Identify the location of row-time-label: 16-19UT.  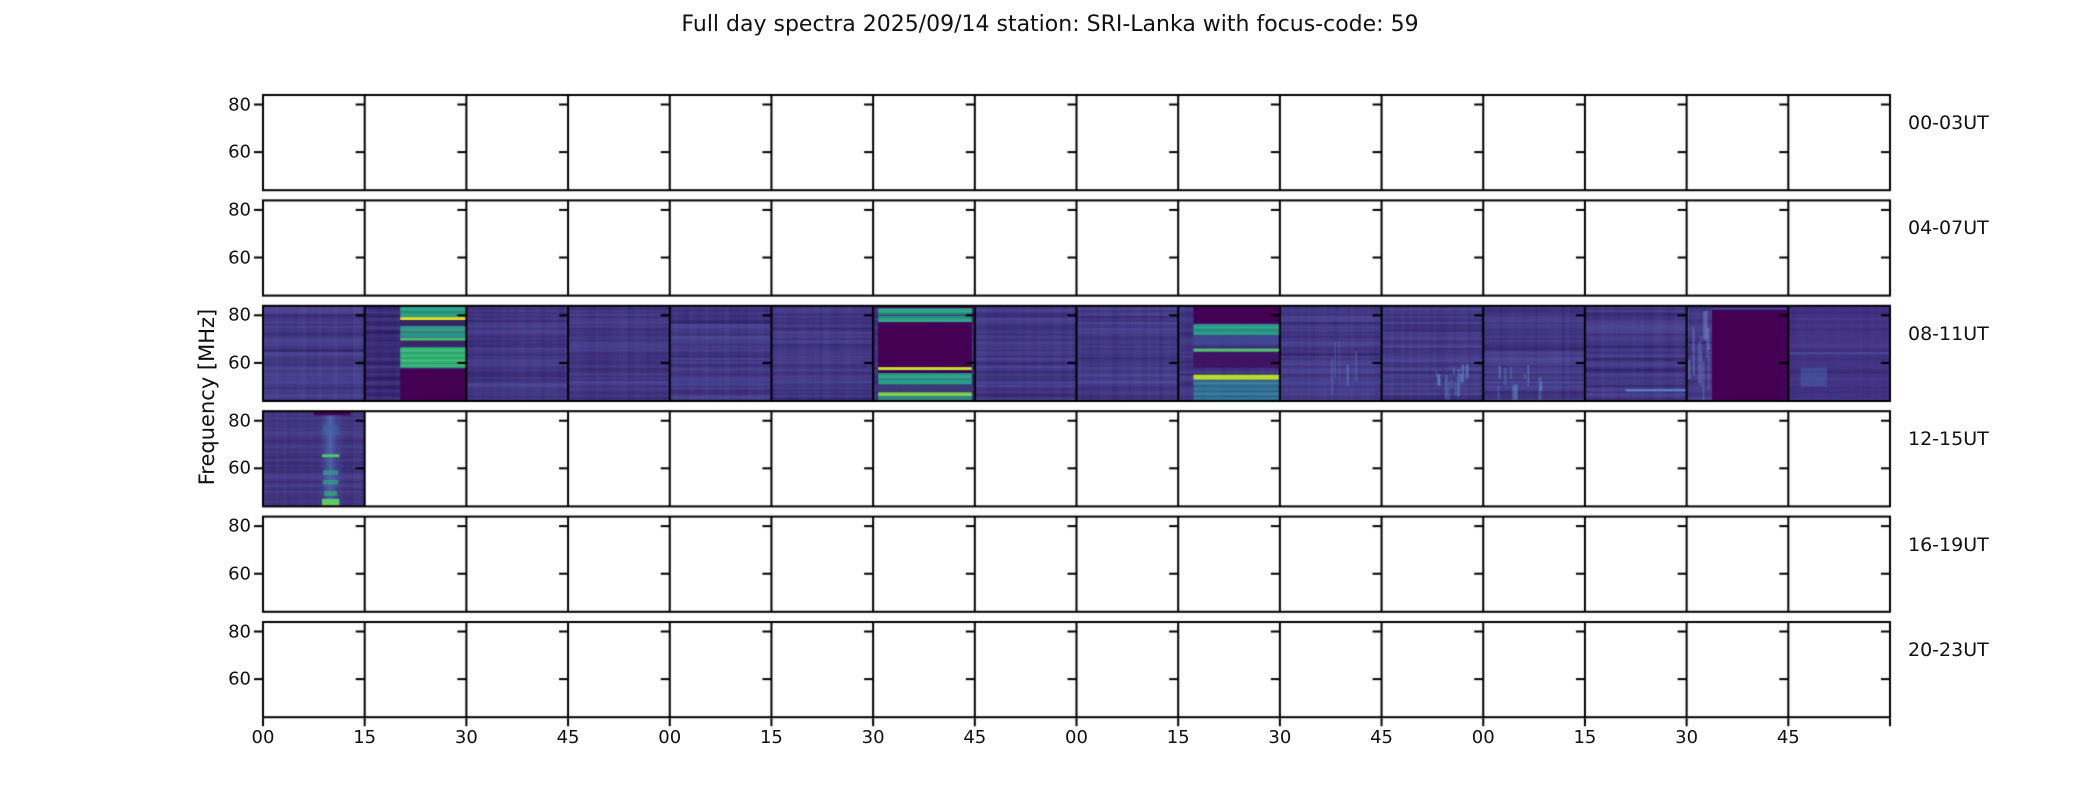
(1948, 544).